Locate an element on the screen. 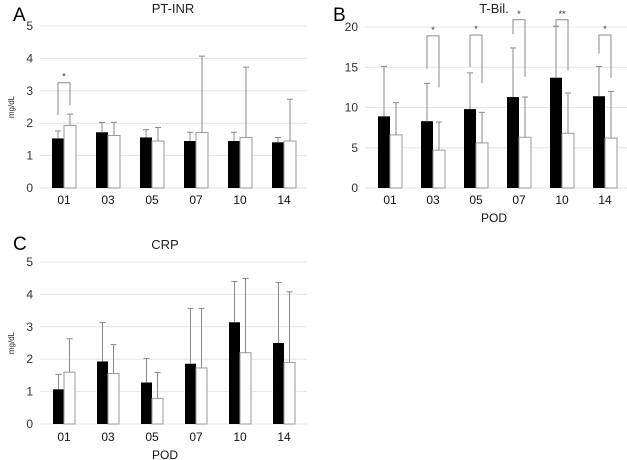  panel-letter: A is located at coordinates (19, 15).